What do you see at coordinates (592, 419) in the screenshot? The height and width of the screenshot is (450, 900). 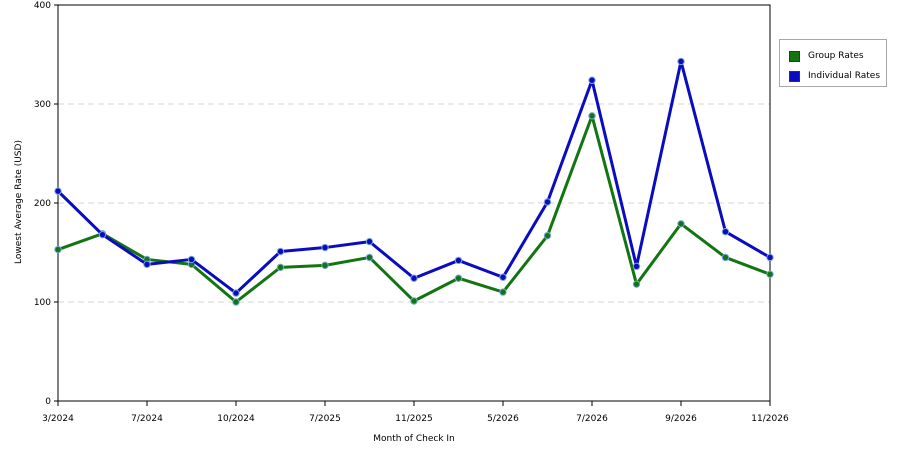 I see `x-tick-label: 7/2026` at bounding box center [592, 419].